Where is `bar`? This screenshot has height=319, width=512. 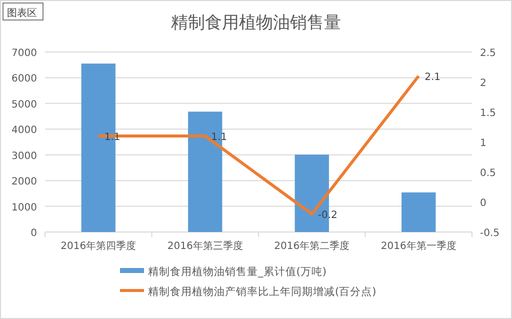
bar is located at coordinates (419, 212).